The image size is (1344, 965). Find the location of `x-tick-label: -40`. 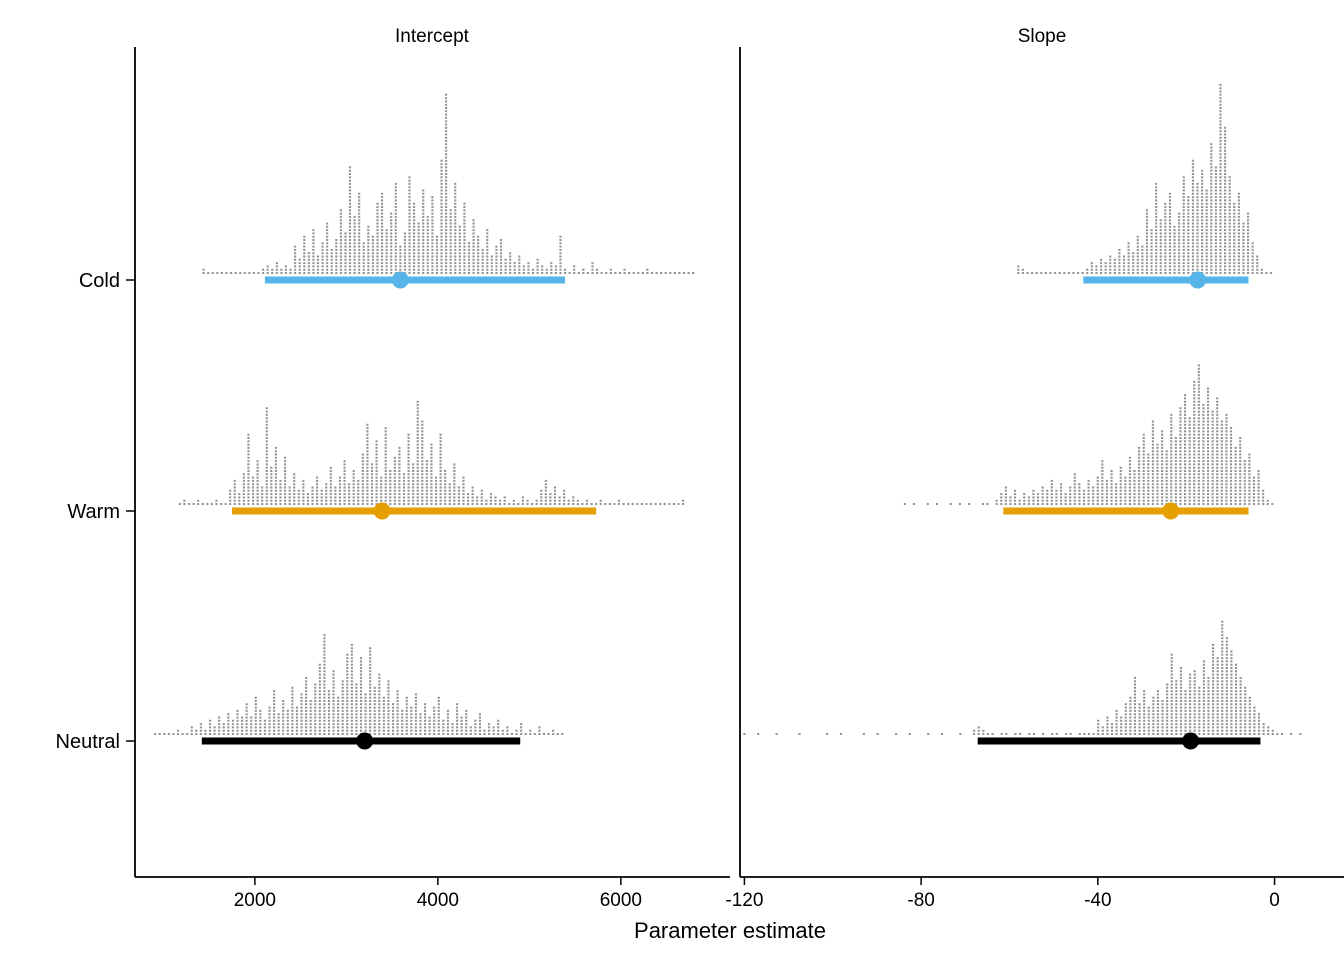

x-tick-label: -40 is located at coordinates (1097, 900).